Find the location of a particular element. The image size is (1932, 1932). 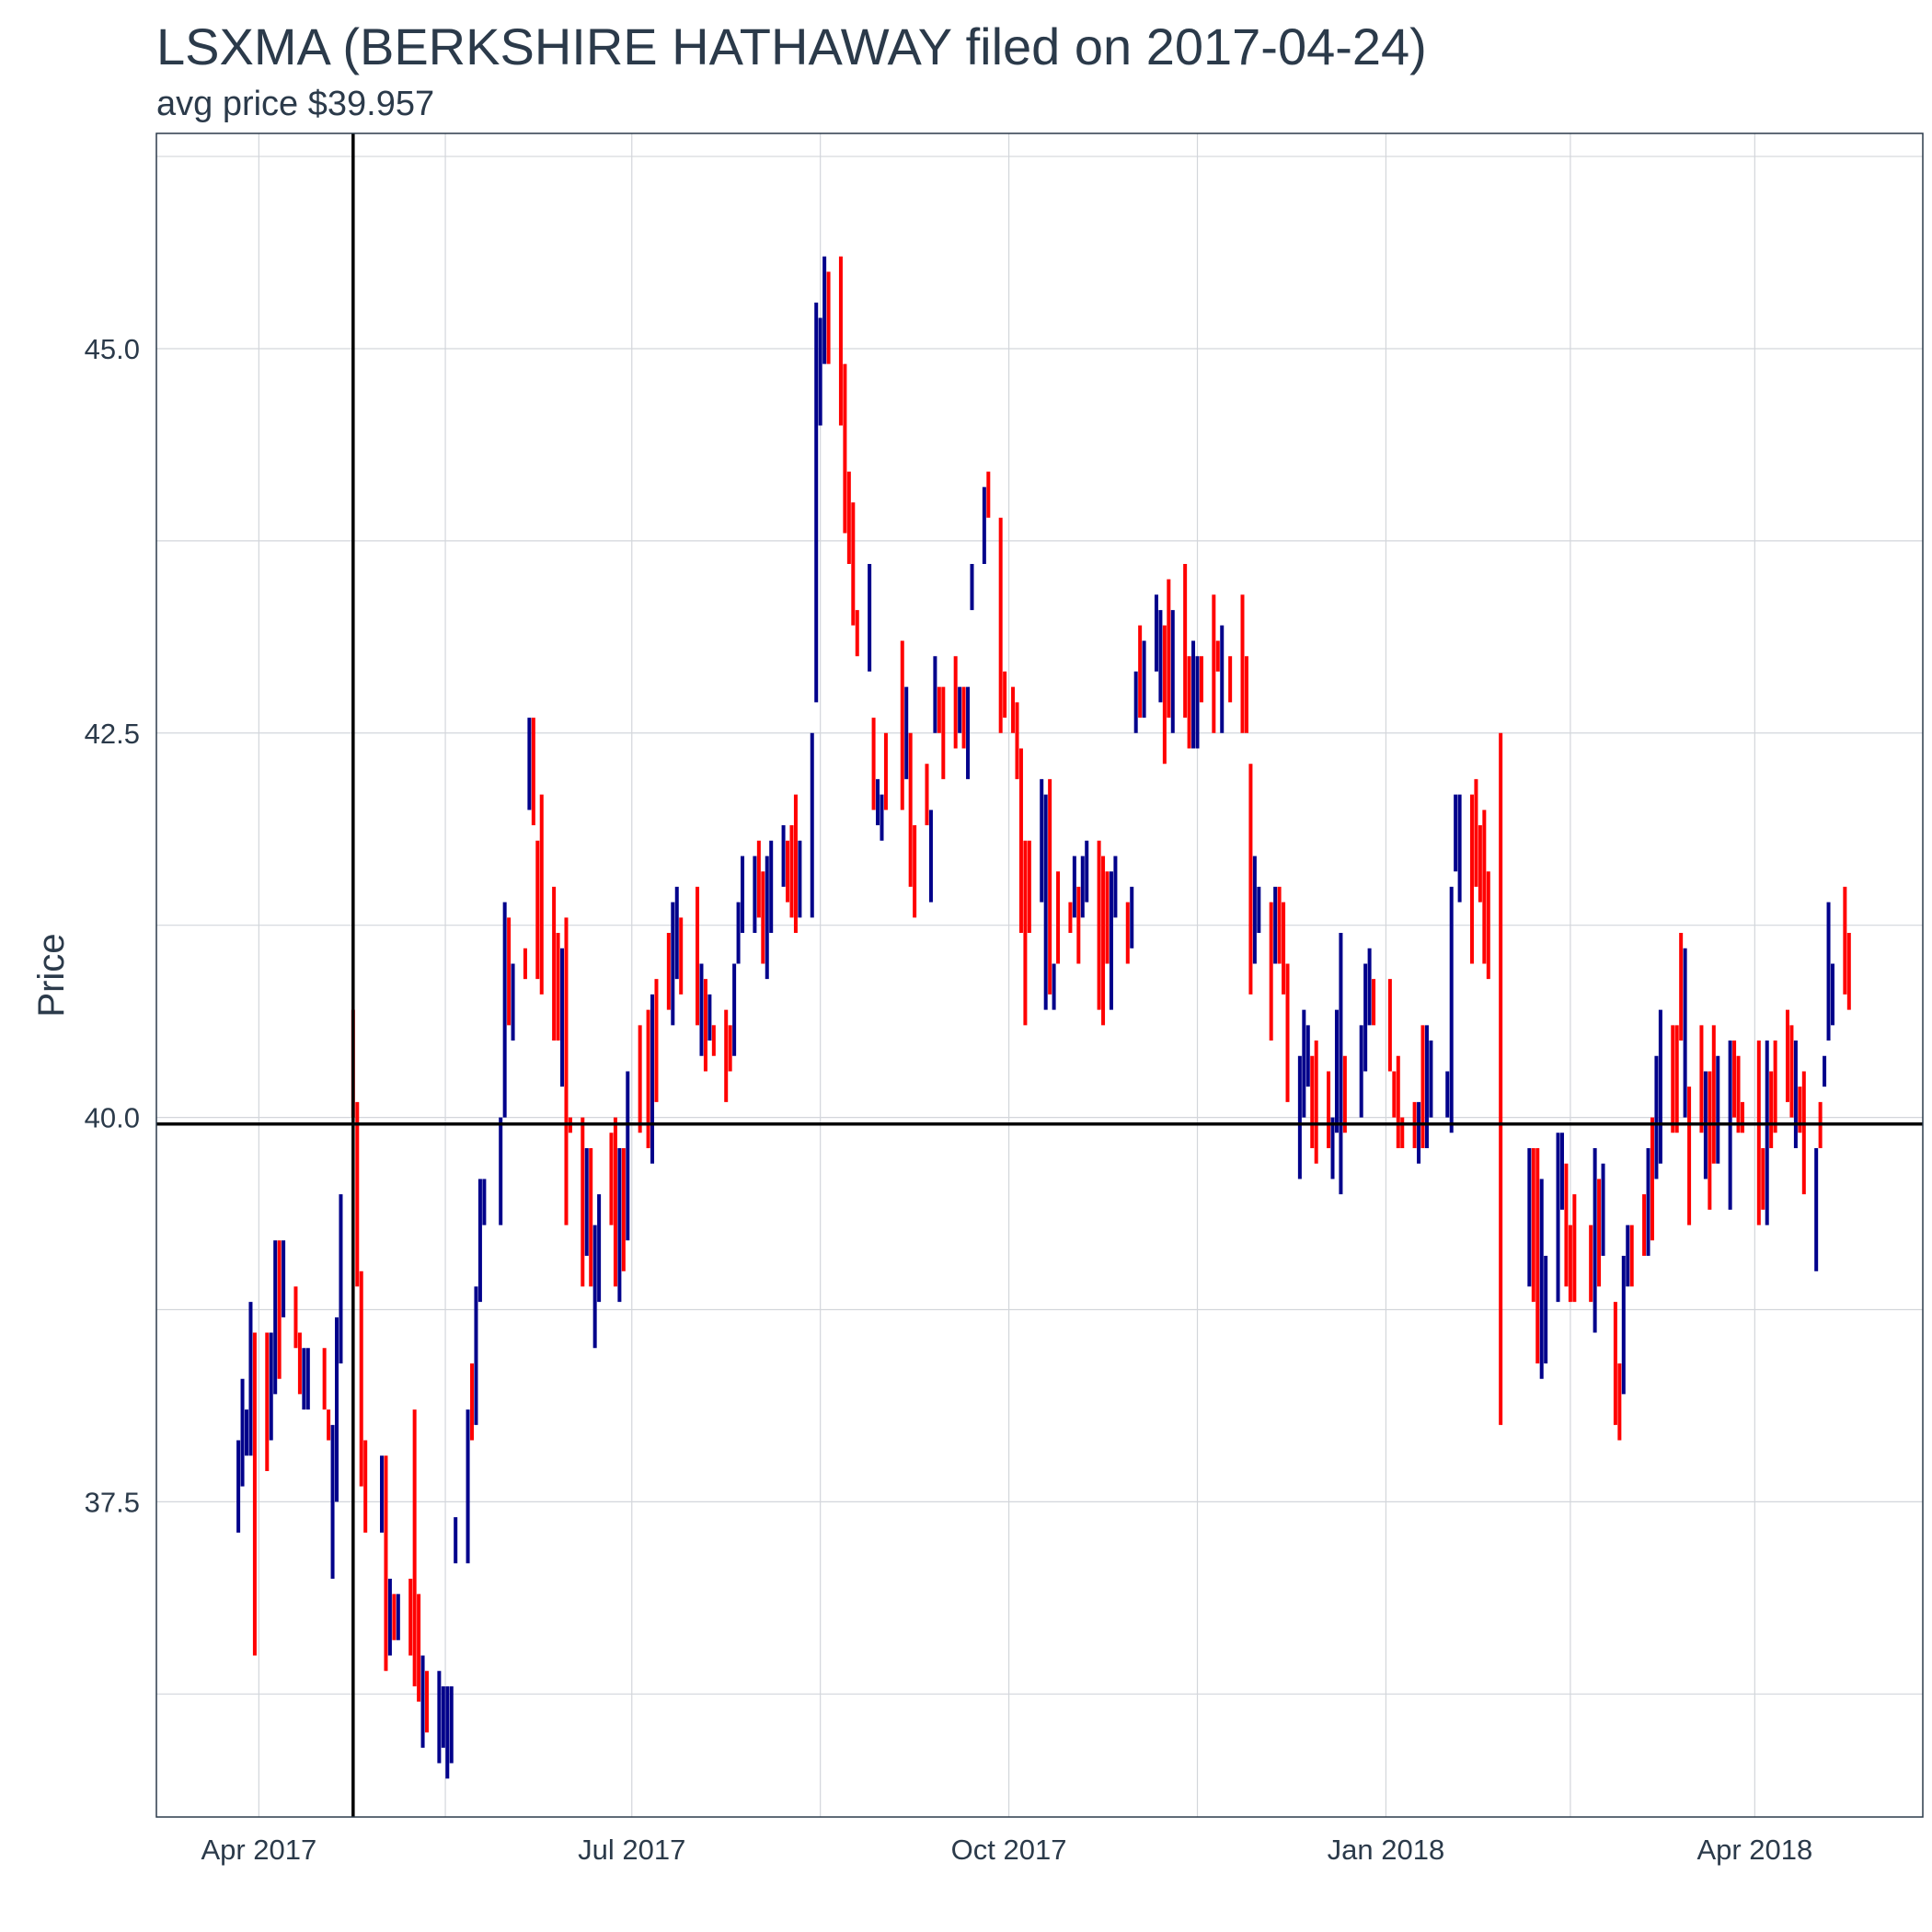

x-tick-label: Jul 2017 is located at coordinates (631, 1850).